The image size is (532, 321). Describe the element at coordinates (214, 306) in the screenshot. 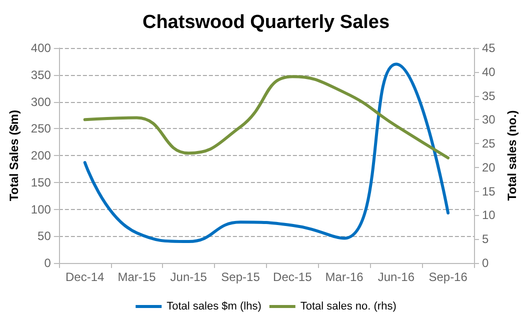

I see `legend-label: Total sales $m (lhs)` at that location.